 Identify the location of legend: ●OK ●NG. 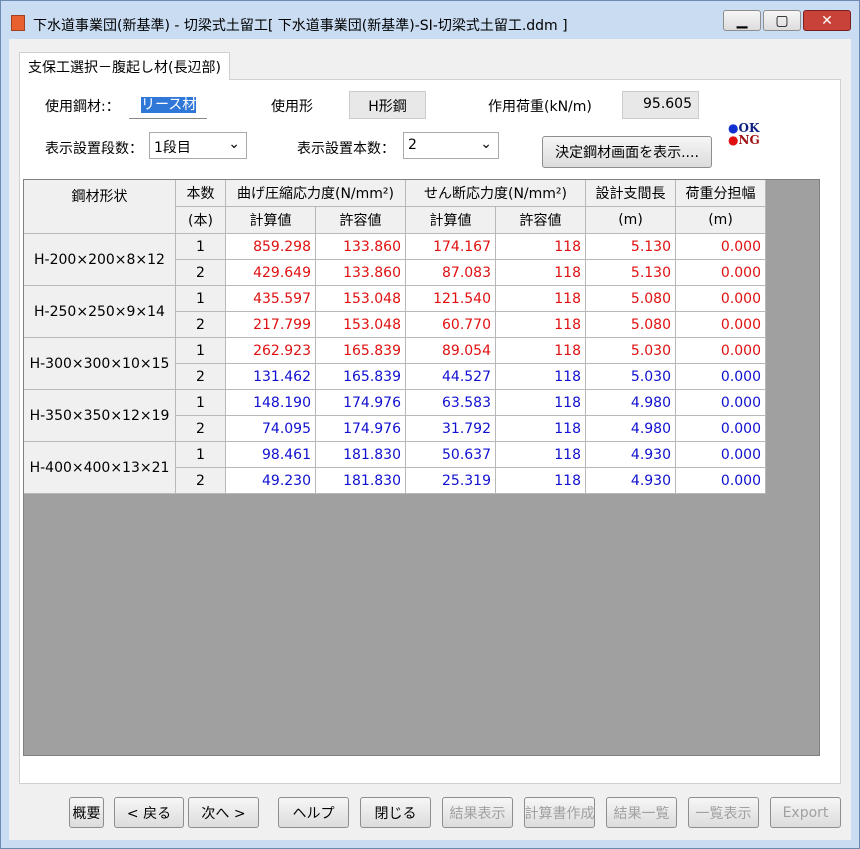
(748, 136).